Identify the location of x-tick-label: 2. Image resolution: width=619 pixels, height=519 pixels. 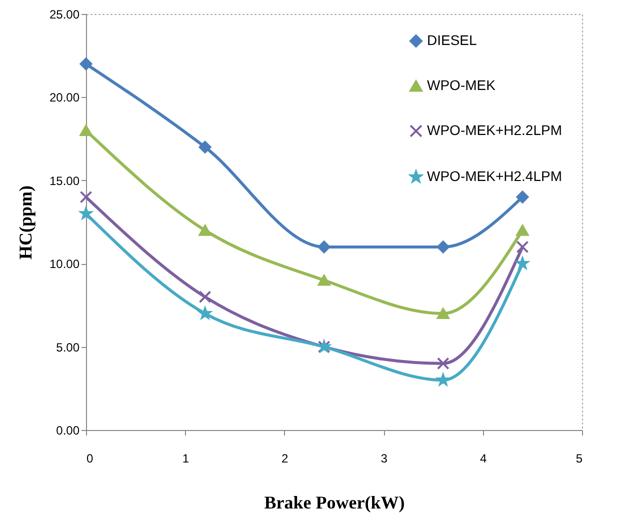
(285, 459).